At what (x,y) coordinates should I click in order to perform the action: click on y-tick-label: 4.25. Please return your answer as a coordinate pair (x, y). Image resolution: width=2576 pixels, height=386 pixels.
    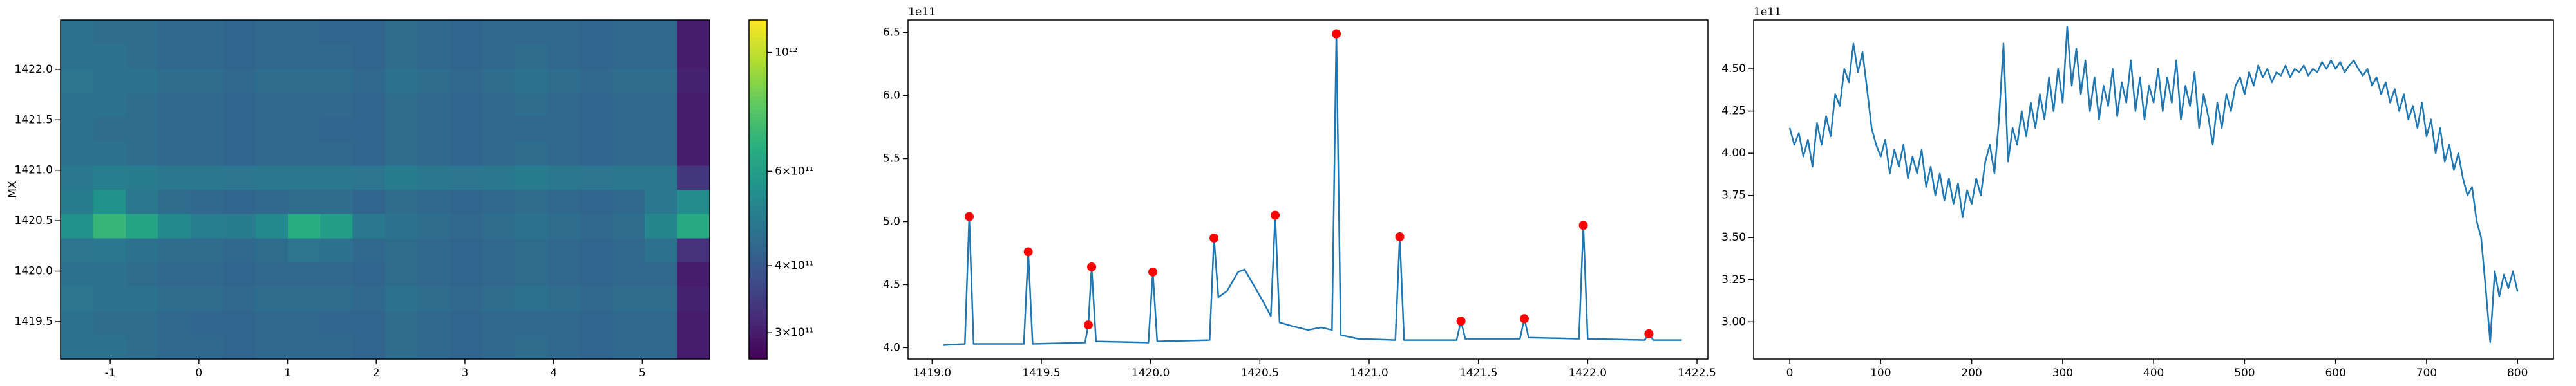
    Looking at the image, I should click on (1733, 111).